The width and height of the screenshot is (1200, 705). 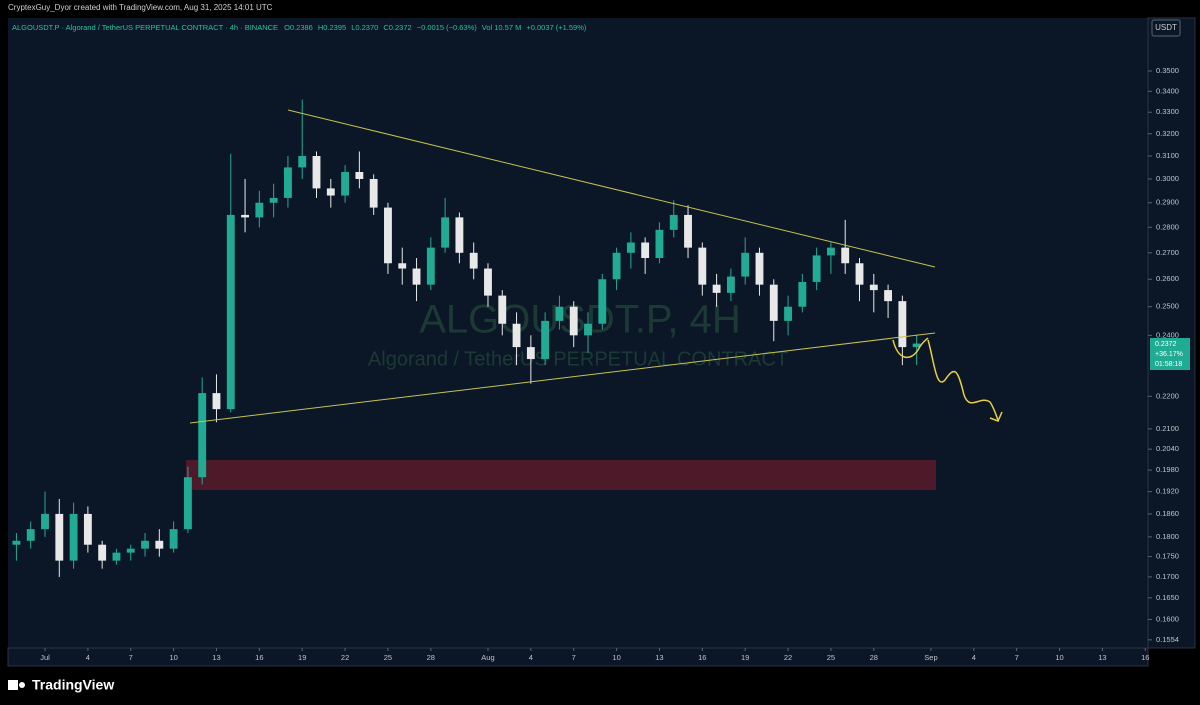 I want to click on header-stat: +0.0037 (+1.59%), so click(x=556, y=27).